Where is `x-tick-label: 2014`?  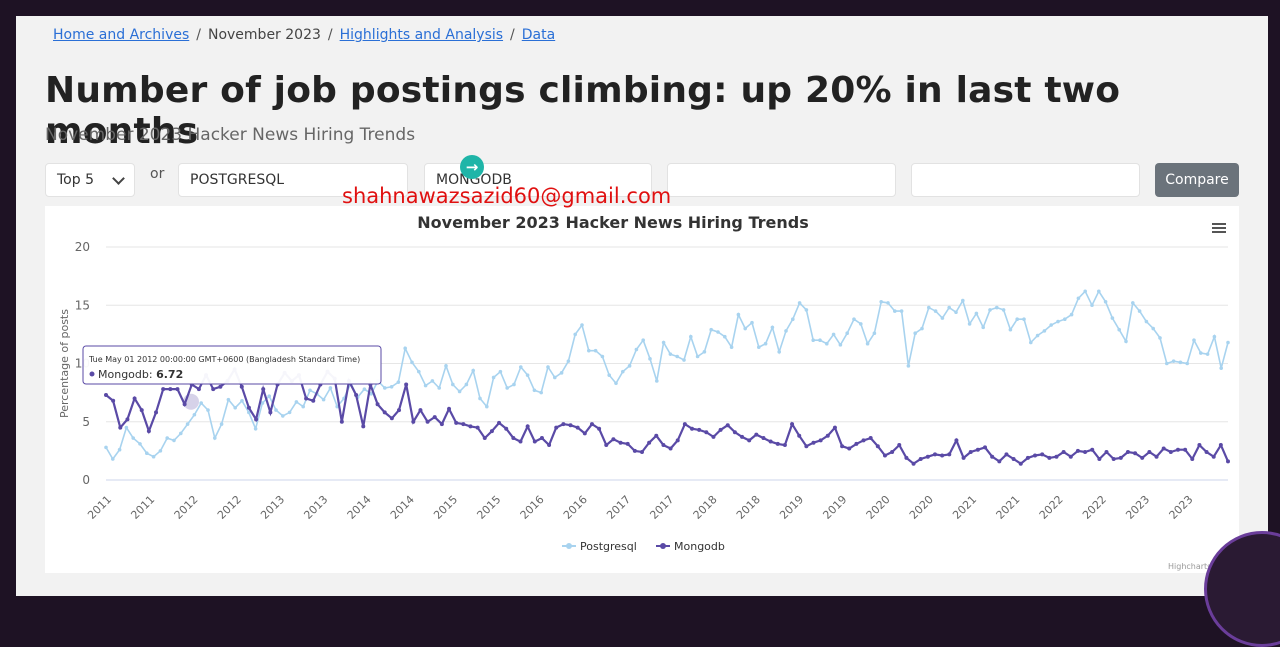 x-tick-label: 2014 is located at coordinates (359, 507).